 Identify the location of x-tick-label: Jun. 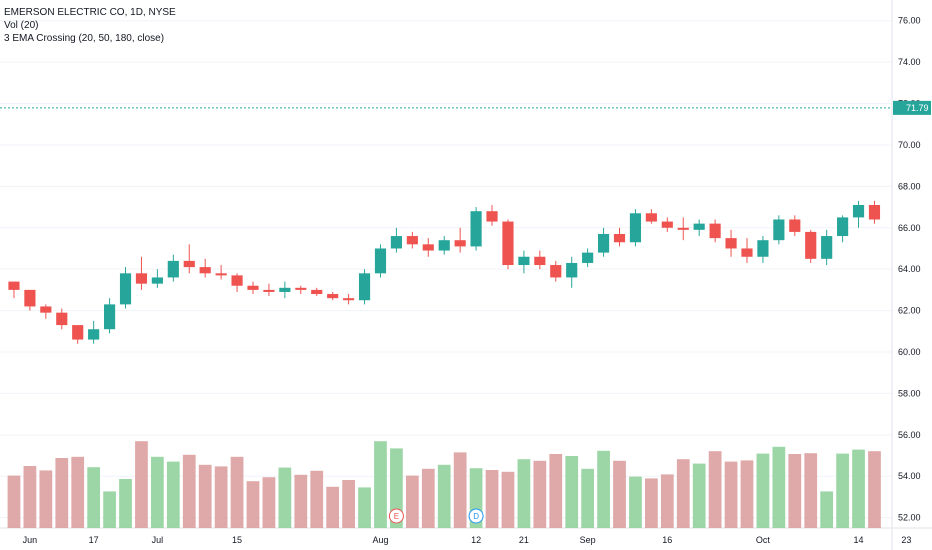
(30, 540).